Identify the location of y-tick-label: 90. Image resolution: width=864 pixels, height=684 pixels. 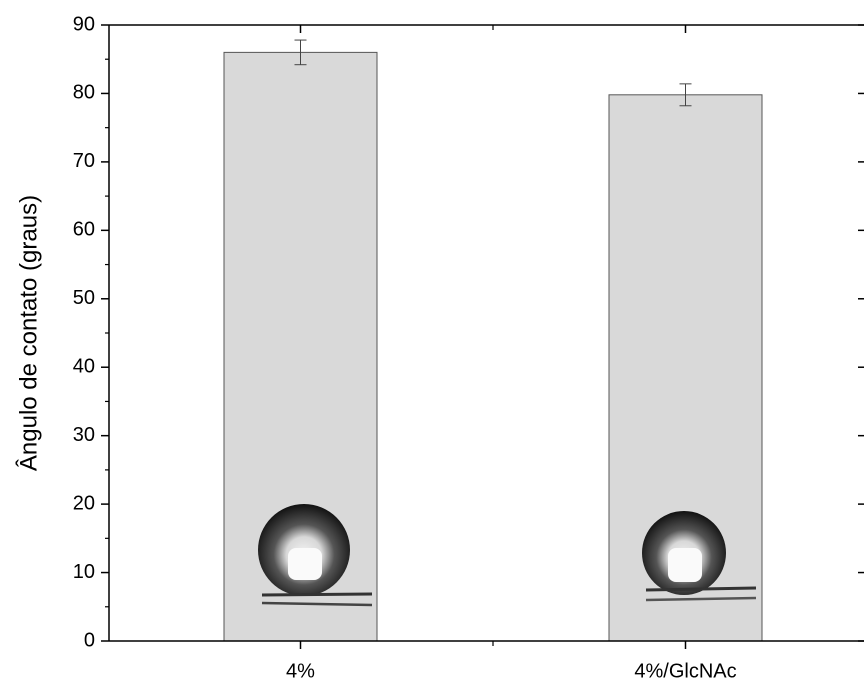
(84, 24).